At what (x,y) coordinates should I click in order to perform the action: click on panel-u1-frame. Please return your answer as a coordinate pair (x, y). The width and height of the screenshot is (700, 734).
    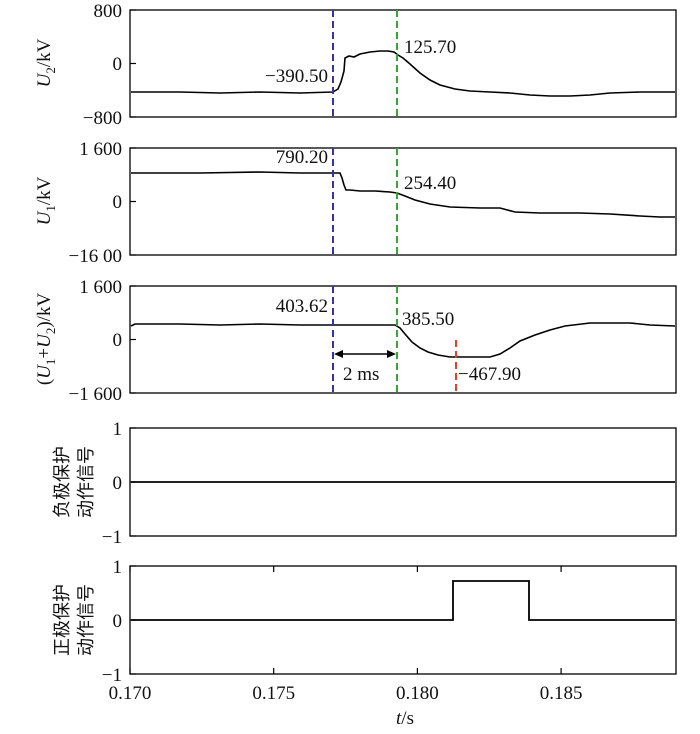
    Looking at the image, I should click on (403, 201).